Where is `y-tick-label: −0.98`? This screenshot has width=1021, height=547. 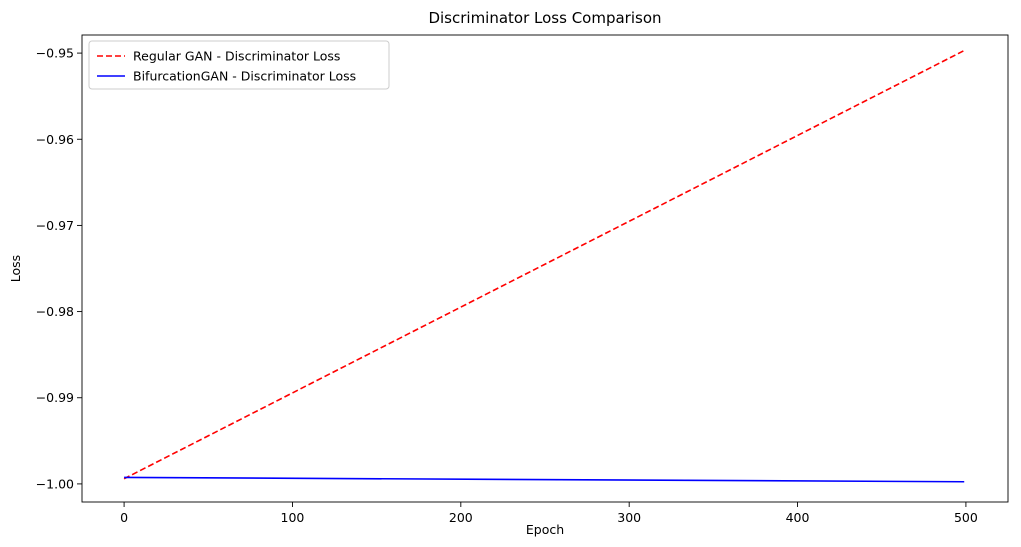 y-tick-label: −0.98 is located at coordinates (55, 311).